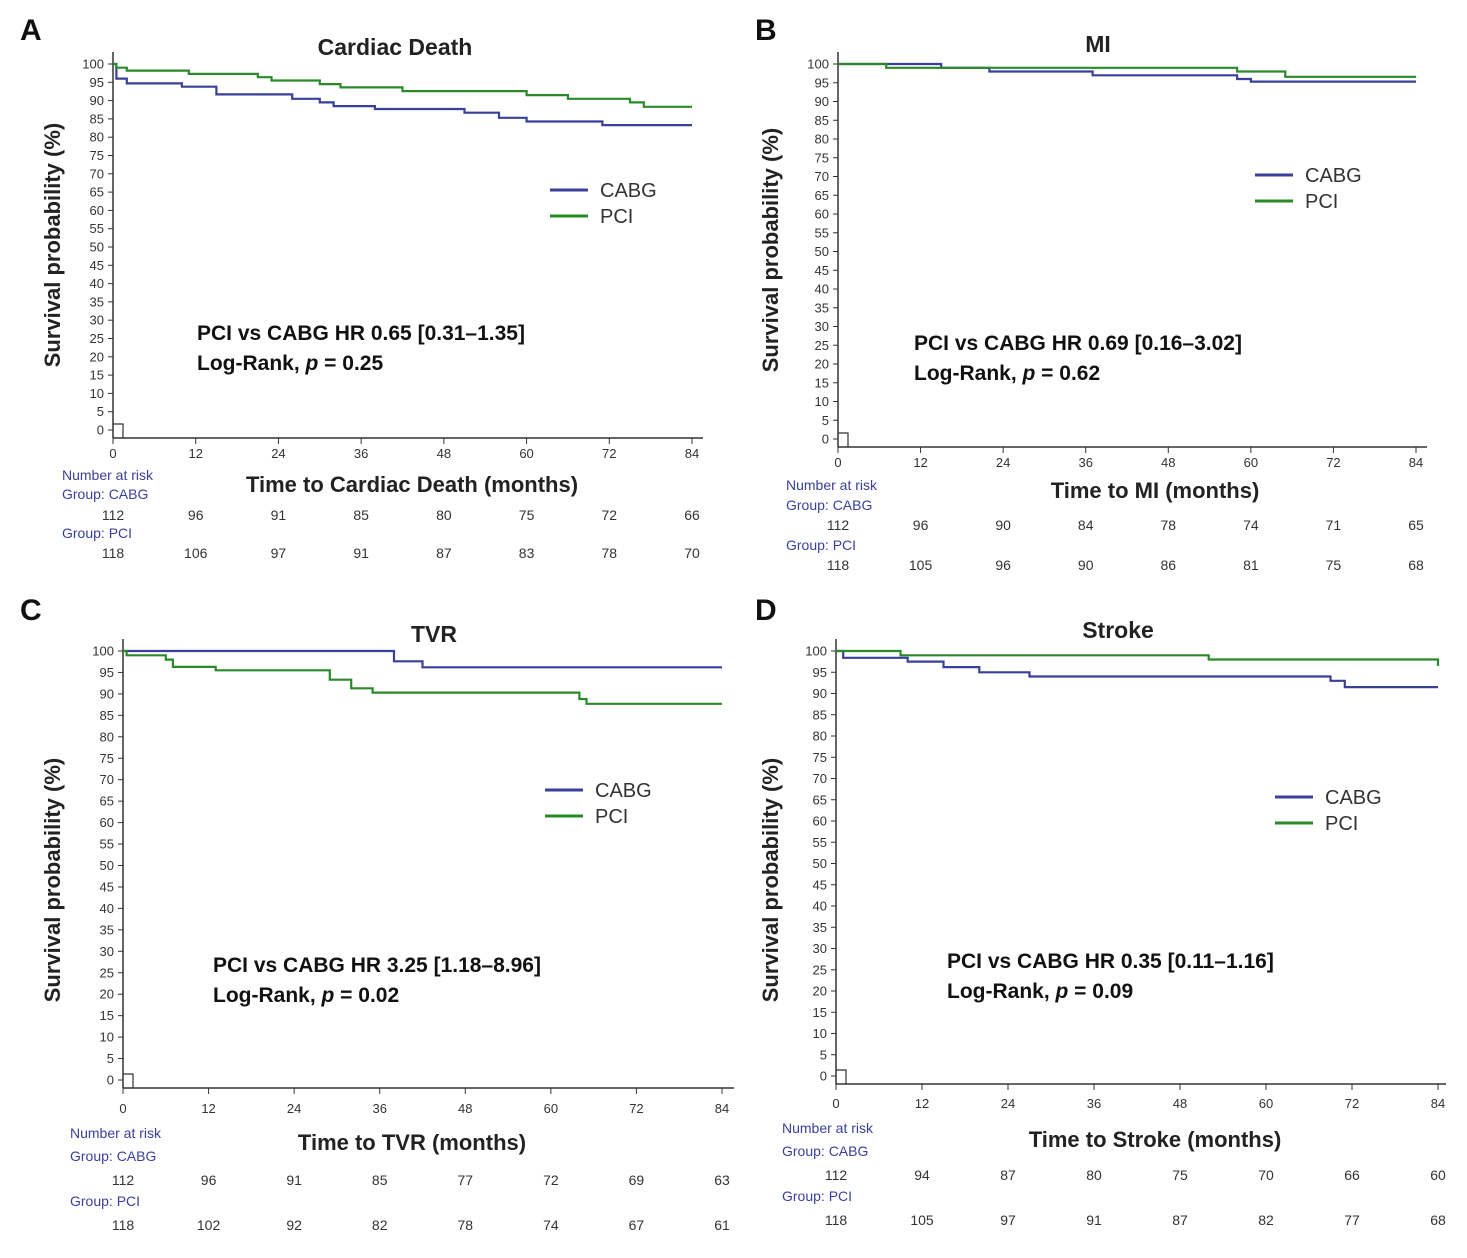 Image resolution: width=1467 pixels, height=1258 pixels. Describe the element at coordinates (1003, 525) in the screenshot. I see `risk-value-cabg: 90` at that location.